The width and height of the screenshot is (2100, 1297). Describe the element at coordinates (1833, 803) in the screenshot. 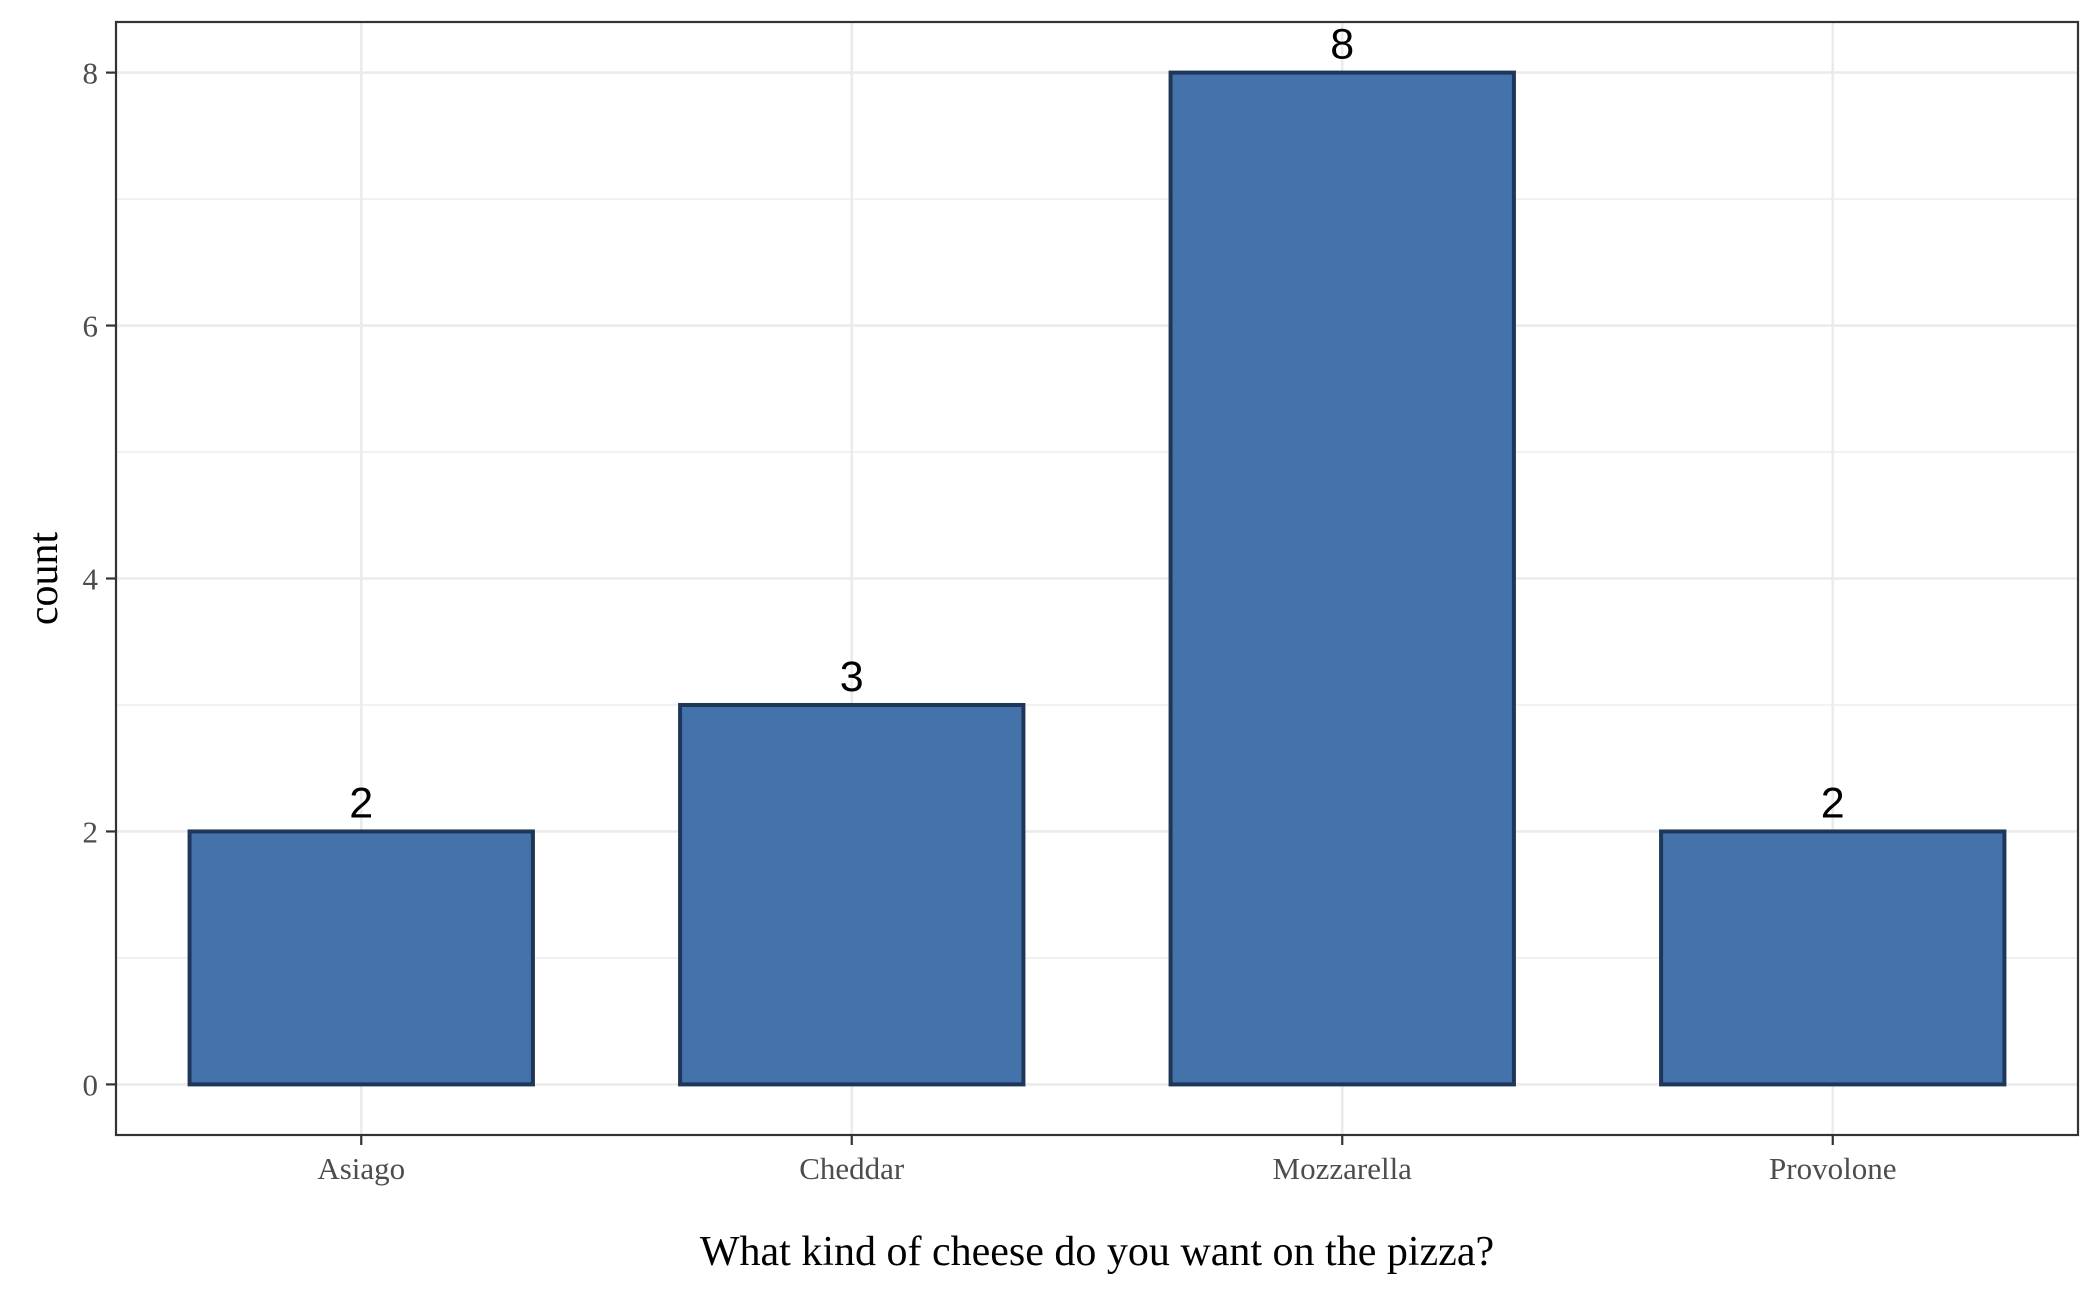

I see `data-label-provolone: 2` at that location.